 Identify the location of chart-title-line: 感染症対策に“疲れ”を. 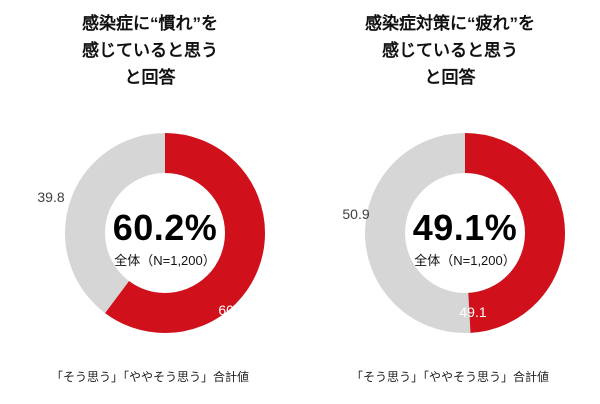
(450, 23).